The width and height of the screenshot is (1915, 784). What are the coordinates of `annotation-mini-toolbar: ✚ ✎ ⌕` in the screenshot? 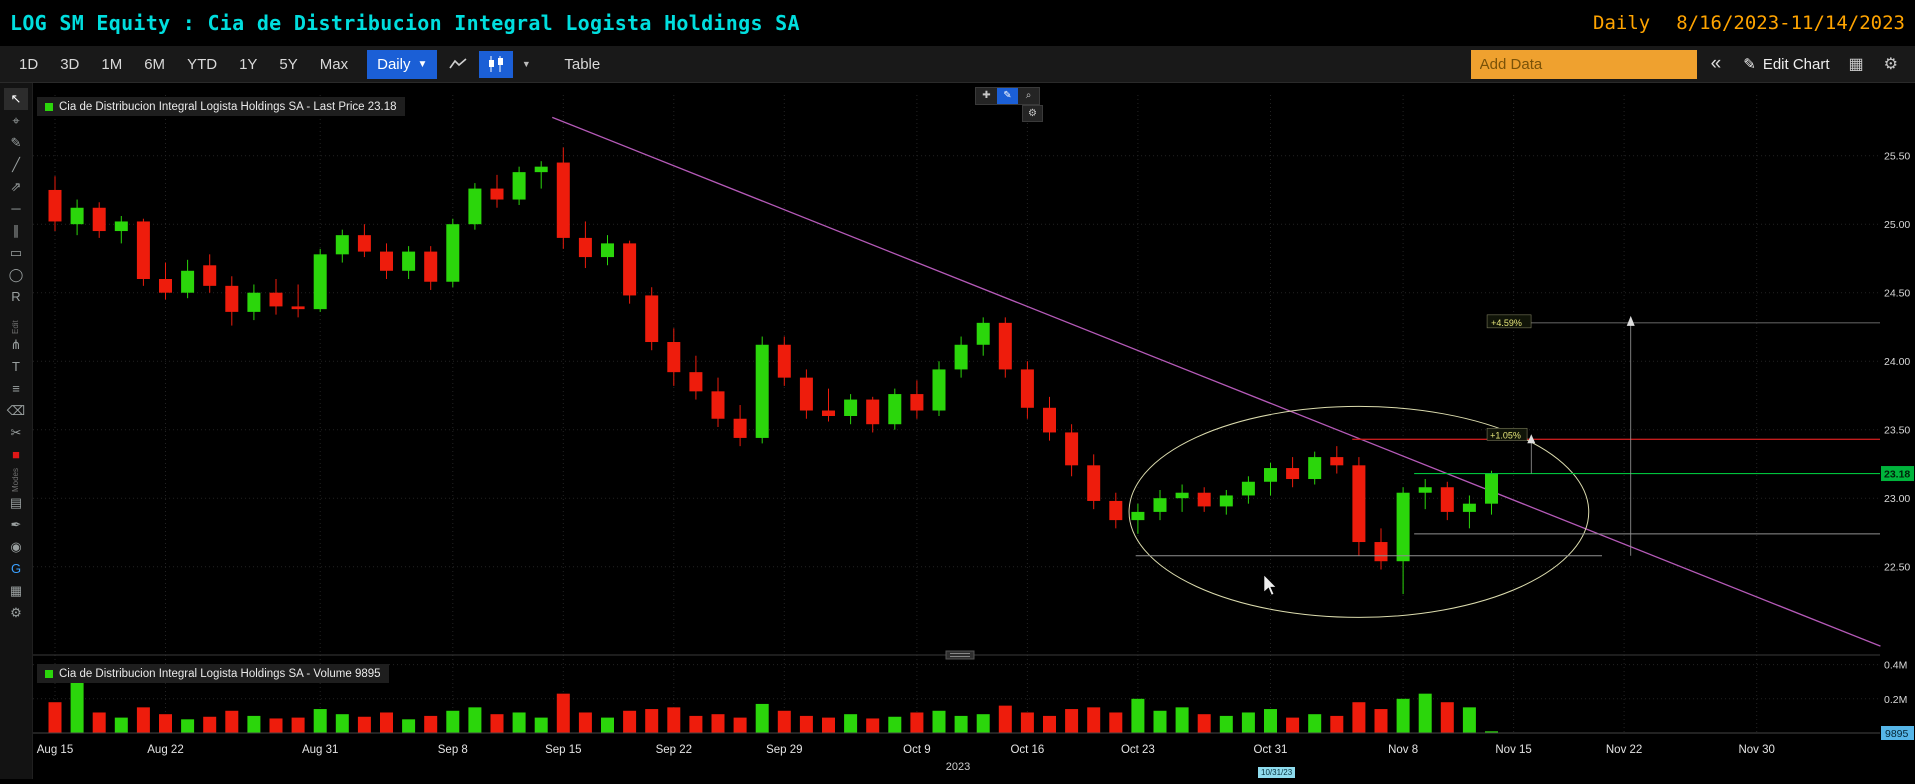 It's located at (1007, 96).